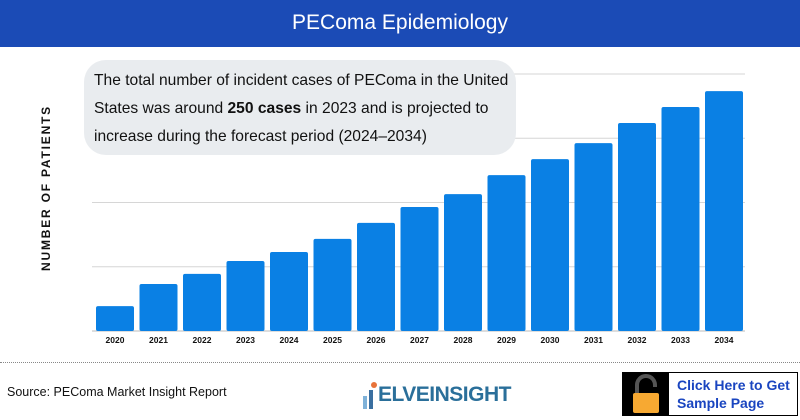 Image resolution: width=800 pixels, height=420 pixels. Describe the element at coordinates (332, 340) in the screenshot. I see `x-tick-label: 2025` at that location.